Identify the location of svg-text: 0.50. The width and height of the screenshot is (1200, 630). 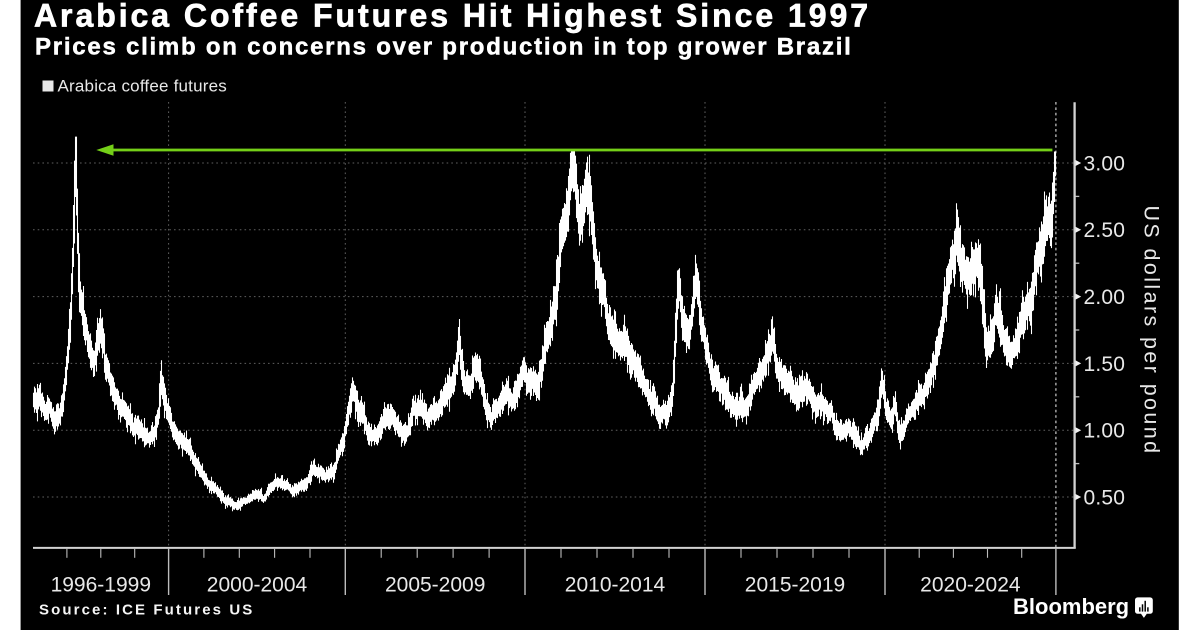
(1105, 497).